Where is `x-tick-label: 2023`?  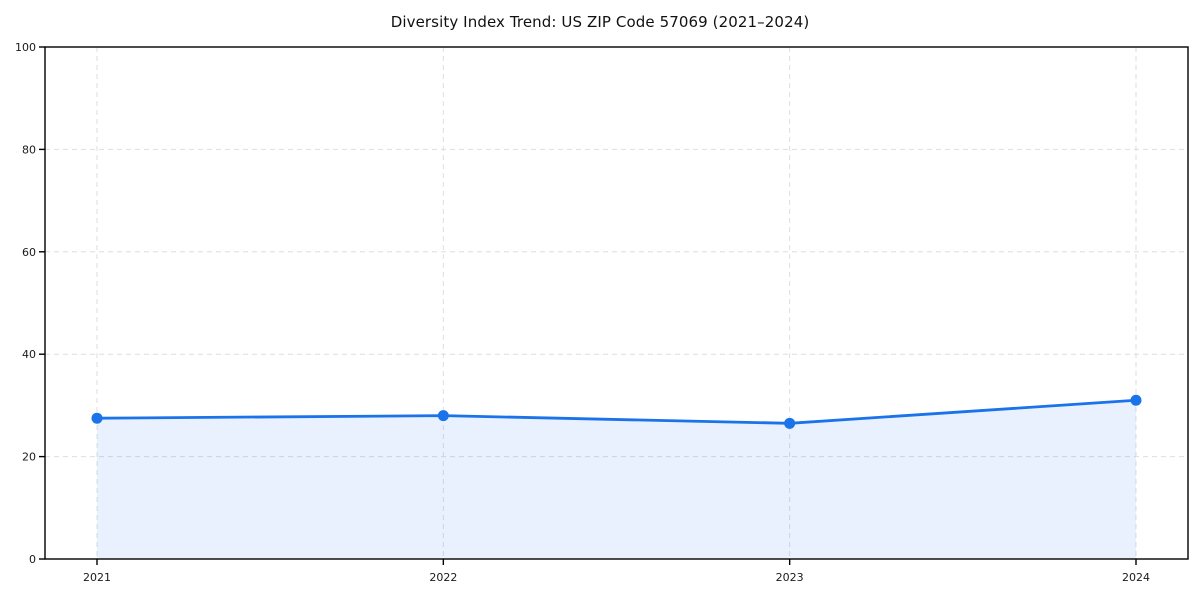
x-tick-label: 2023 is located at coordinates (790, 577).